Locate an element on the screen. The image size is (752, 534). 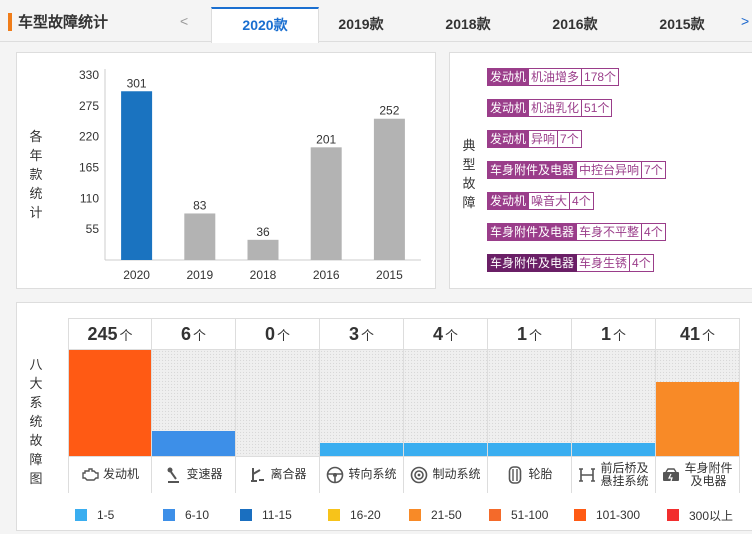
count-value: 4 is located at coordinates (437, 334).